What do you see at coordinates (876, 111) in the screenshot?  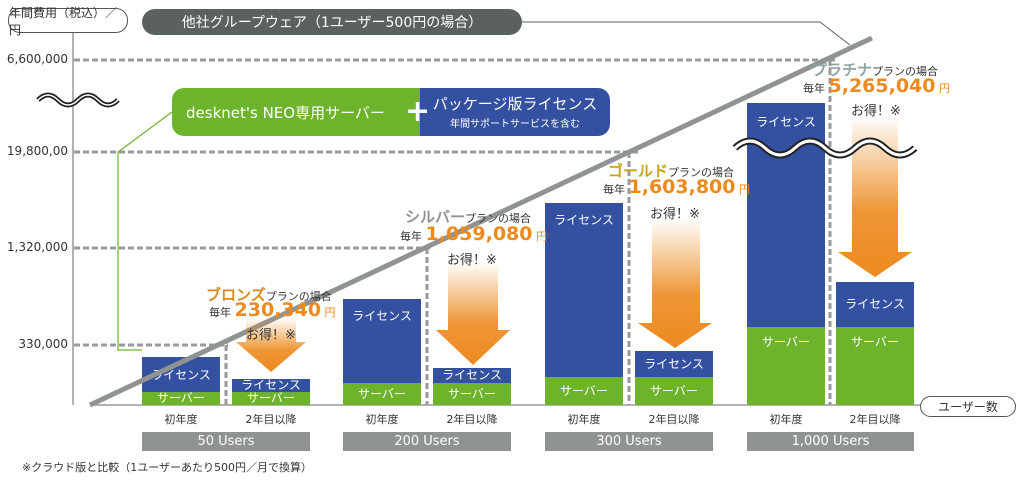 I see `otoku-platinum: お得！※` at bounding box center [876, 111].